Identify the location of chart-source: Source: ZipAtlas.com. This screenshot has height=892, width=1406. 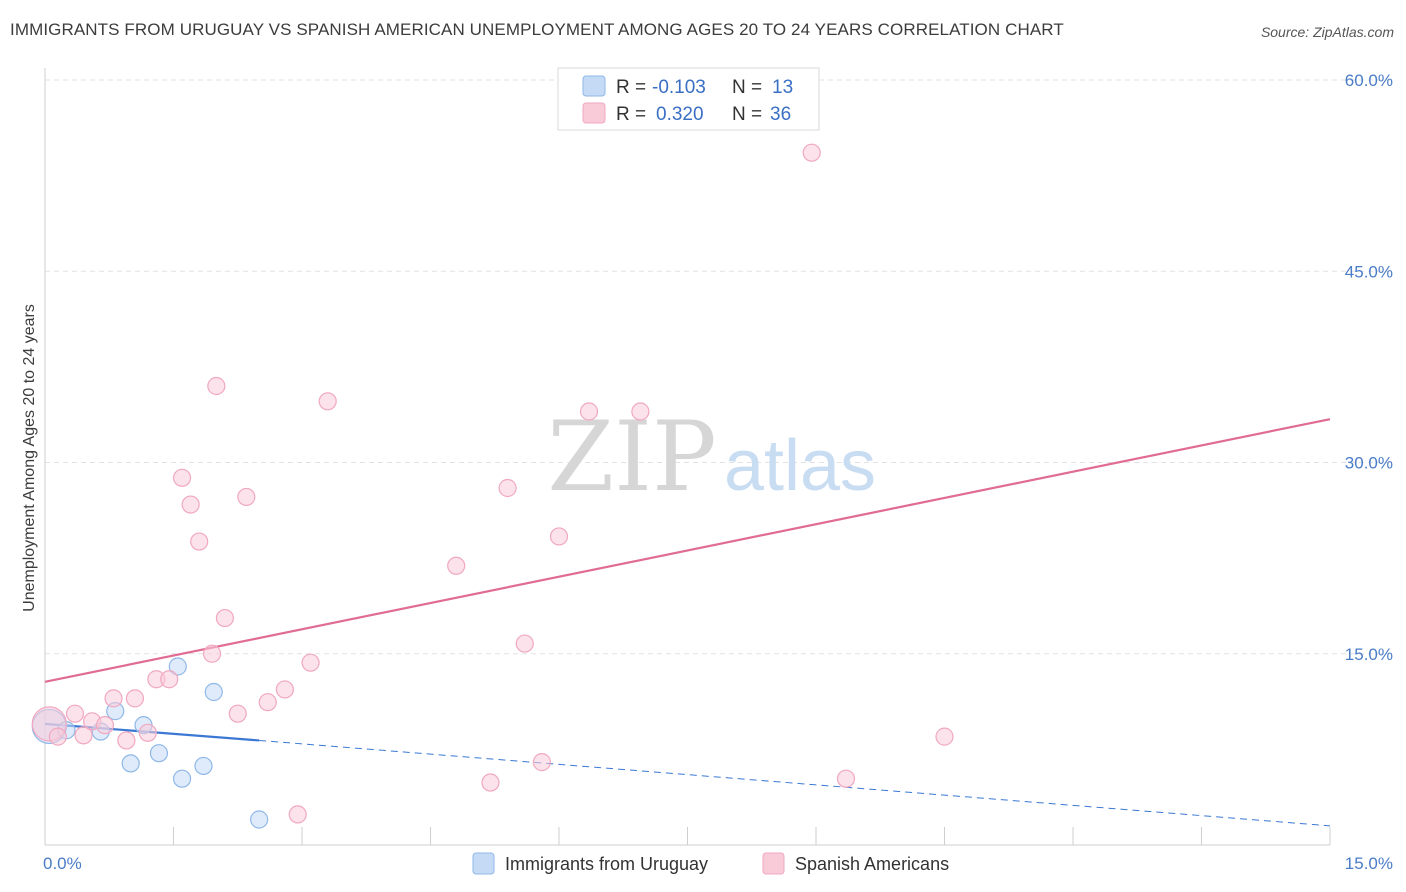
(1327, 32).